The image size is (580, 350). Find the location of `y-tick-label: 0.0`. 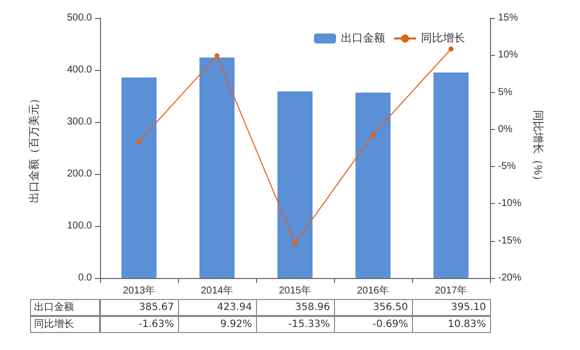

y-tick-label: 0.0 is located at coordinates (85, 278).